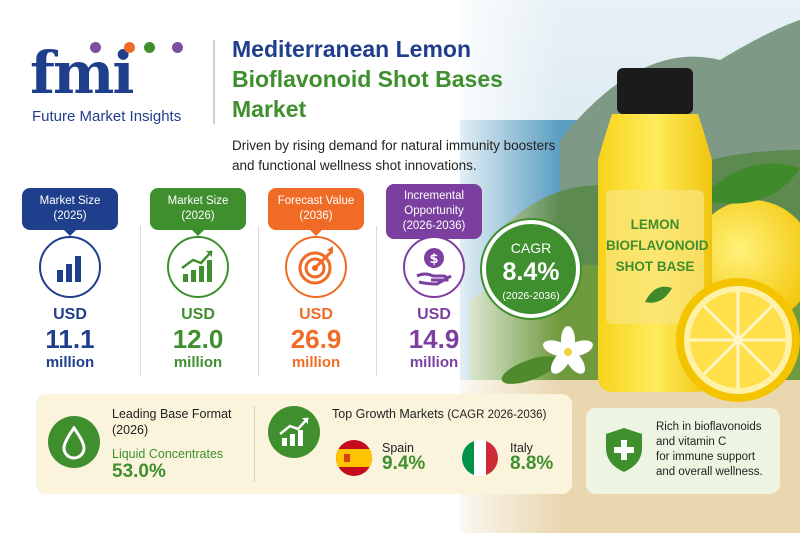  Describe the element at coordinates (198, 216) in the screenshot. I see `stat-label-year: (2026)` at that location.